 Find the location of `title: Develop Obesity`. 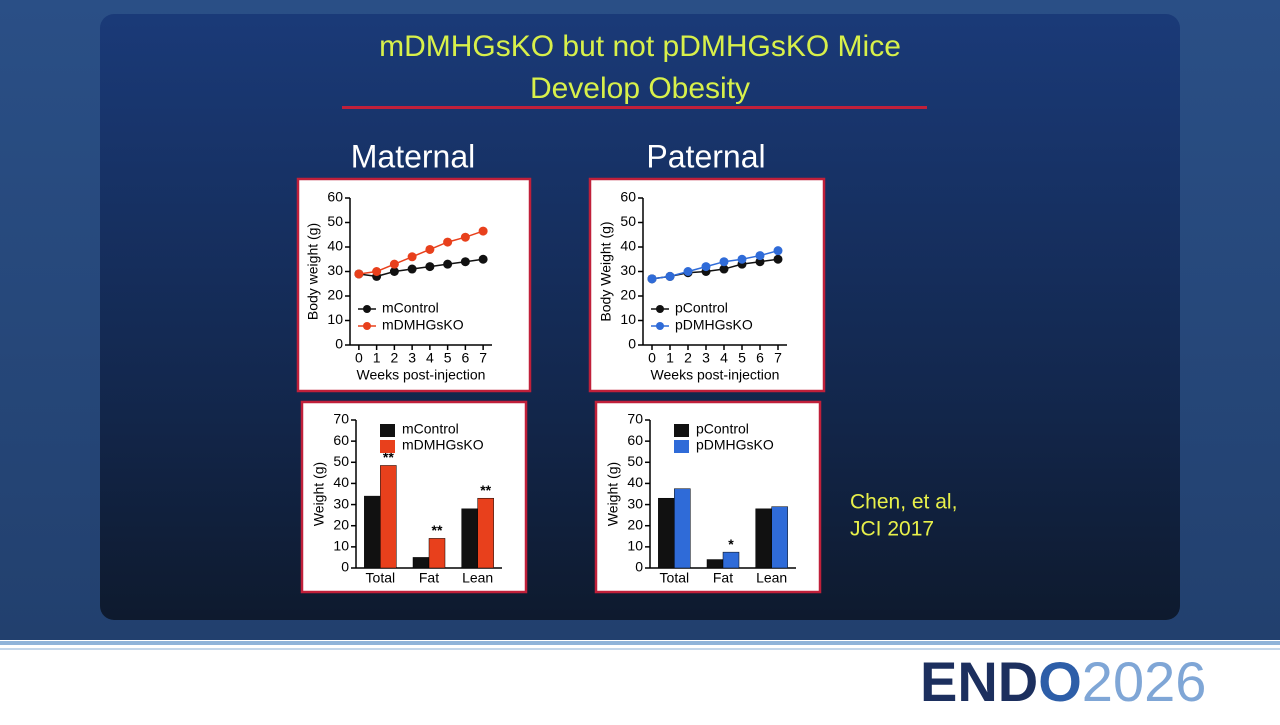

title: Develop Obesity is located at coordinates (640, 88).